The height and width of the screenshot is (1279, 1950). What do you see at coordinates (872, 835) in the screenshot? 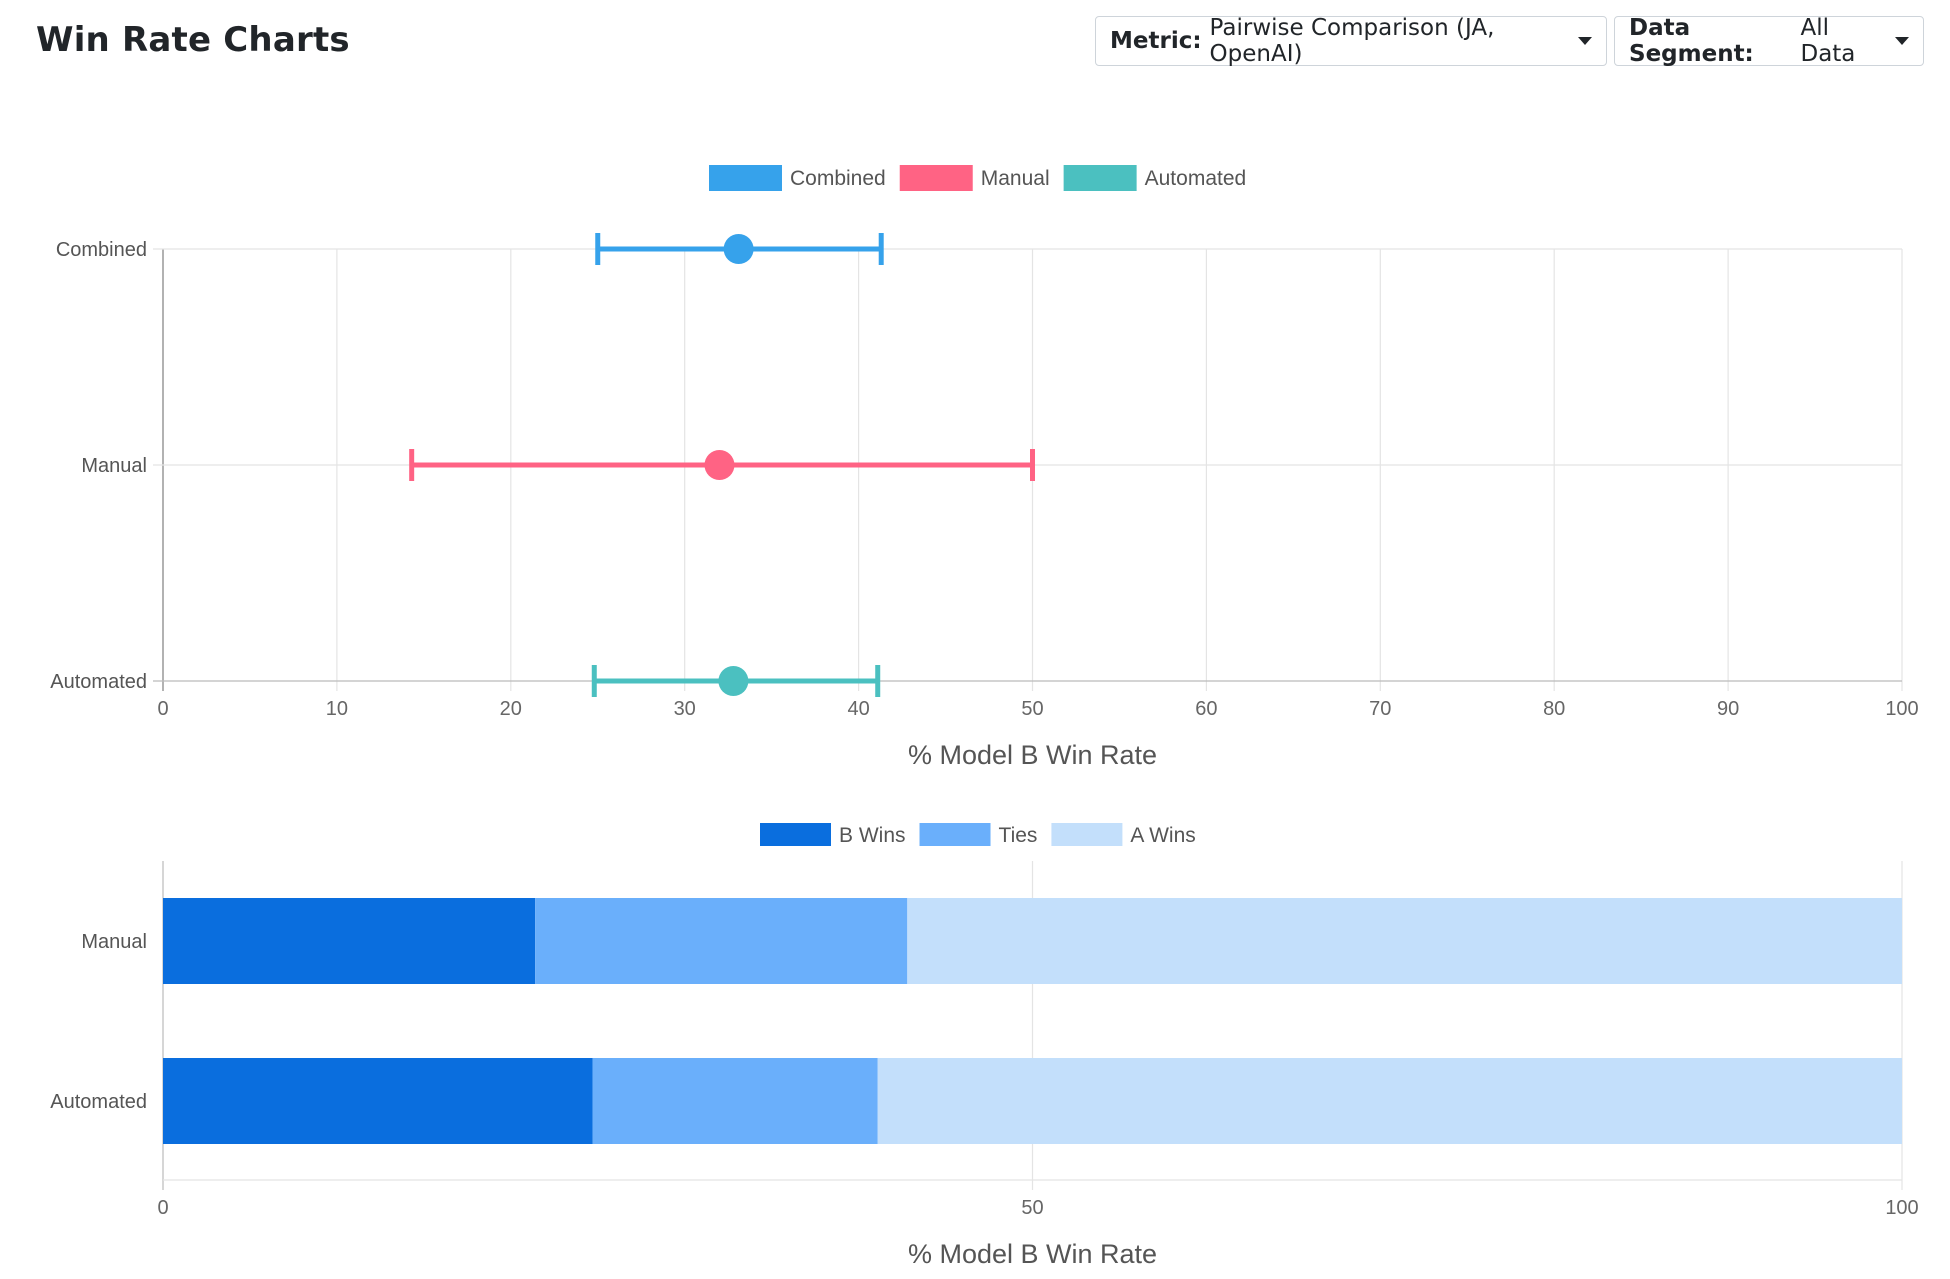
I see `legend-label-b-wins: B Wins` at bounding box center [872, 835].